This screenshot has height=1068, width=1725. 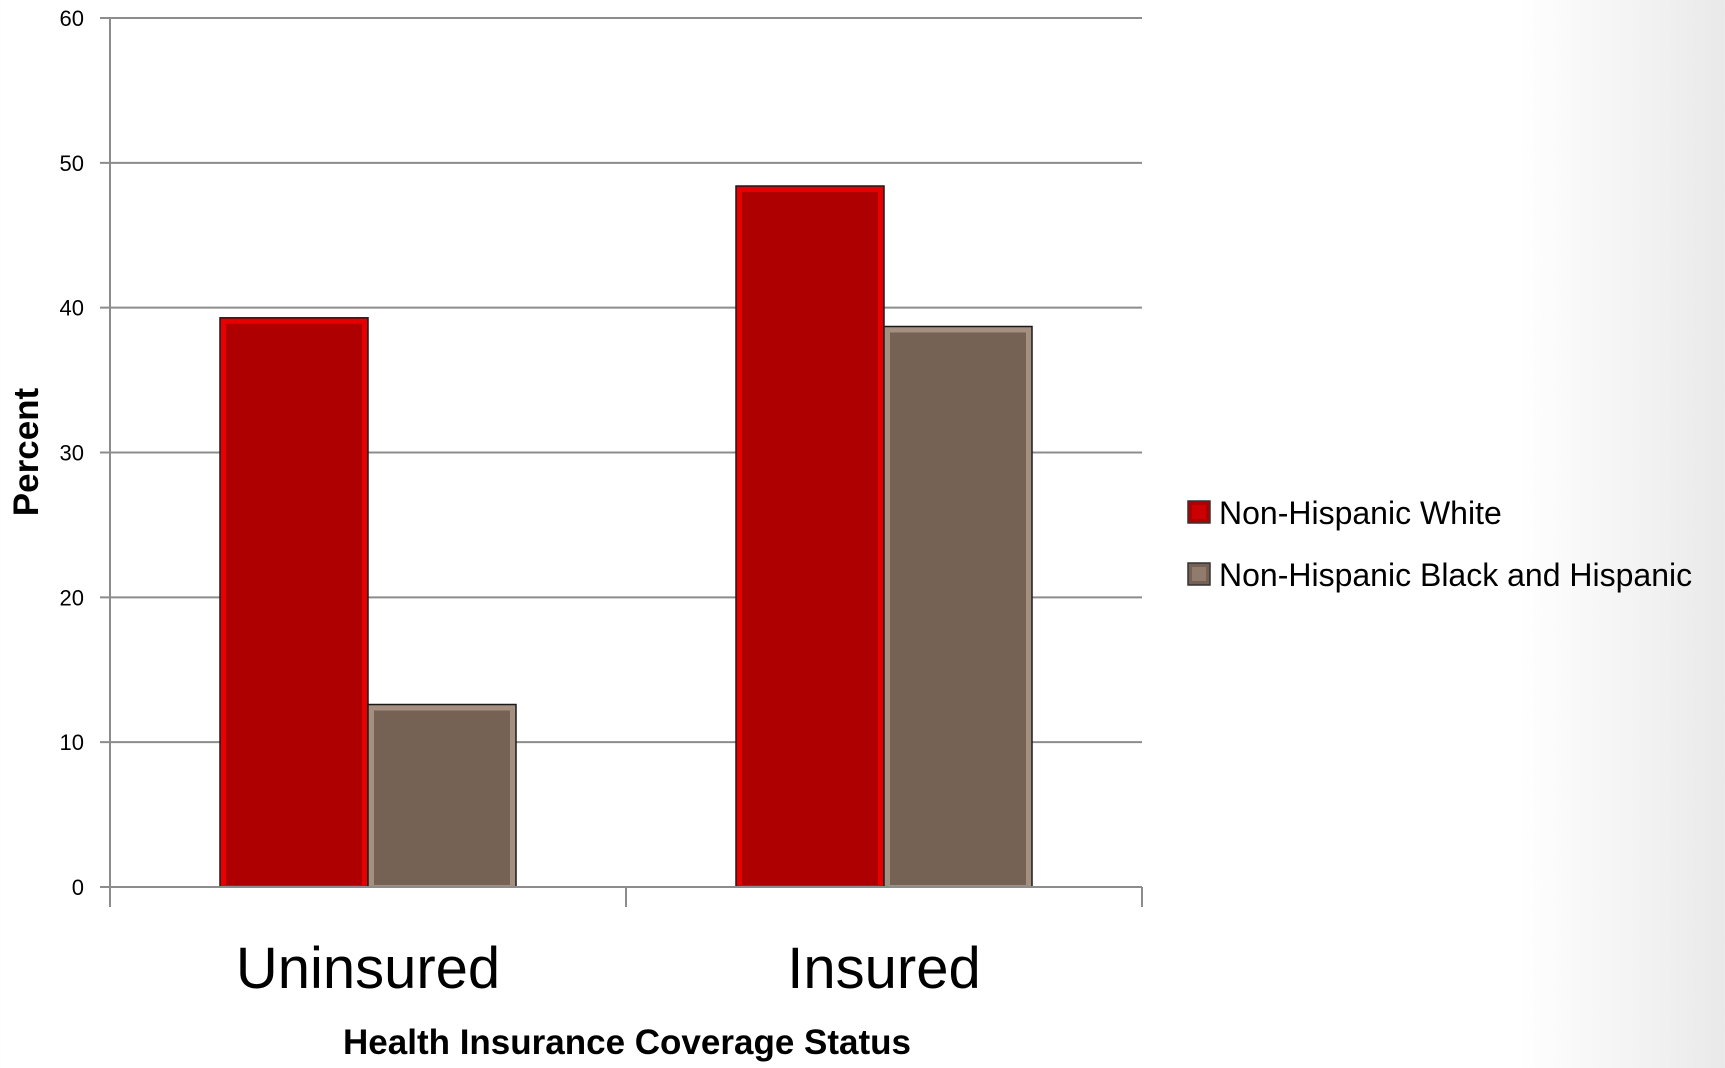 I want to click on y-tick-label-10: 10, so click(x=72, y=742).